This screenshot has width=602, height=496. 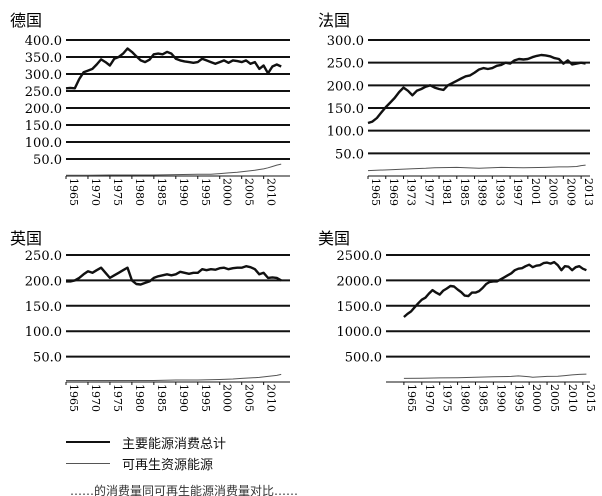 What do you see at coordinates (88, 463) in the screenshot?
I see `legend-swatch-renewable` at bounding box center [88, 463].